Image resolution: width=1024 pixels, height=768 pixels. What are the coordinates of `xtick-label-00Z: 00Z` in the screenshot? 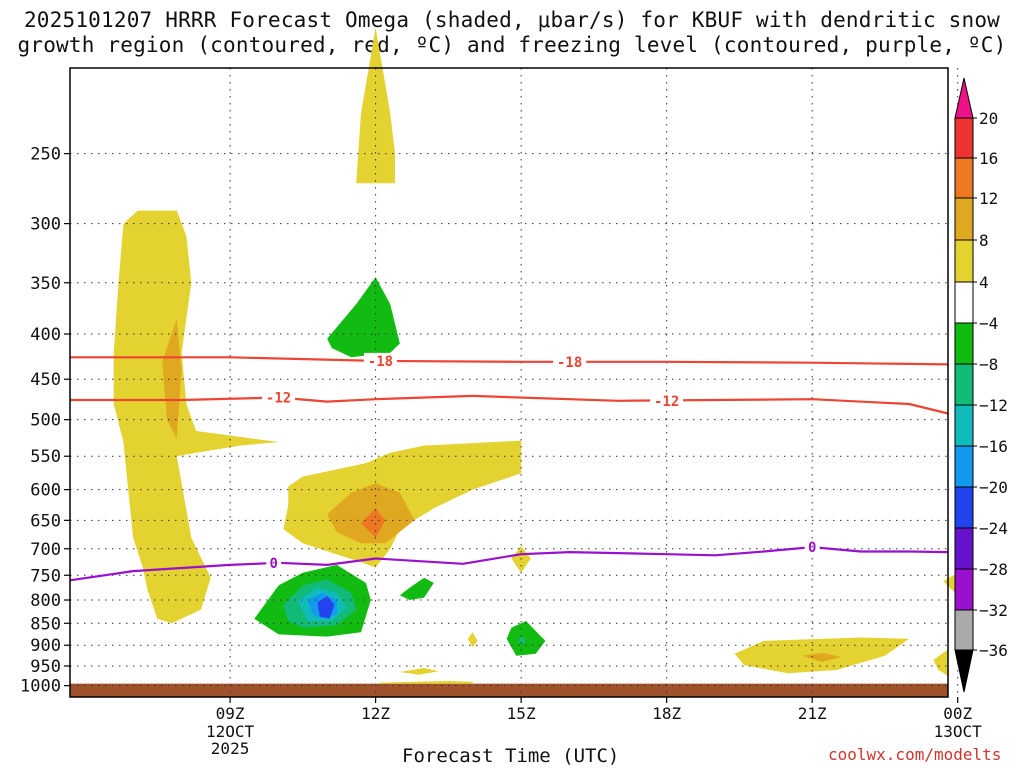 It's located at (957, 713).